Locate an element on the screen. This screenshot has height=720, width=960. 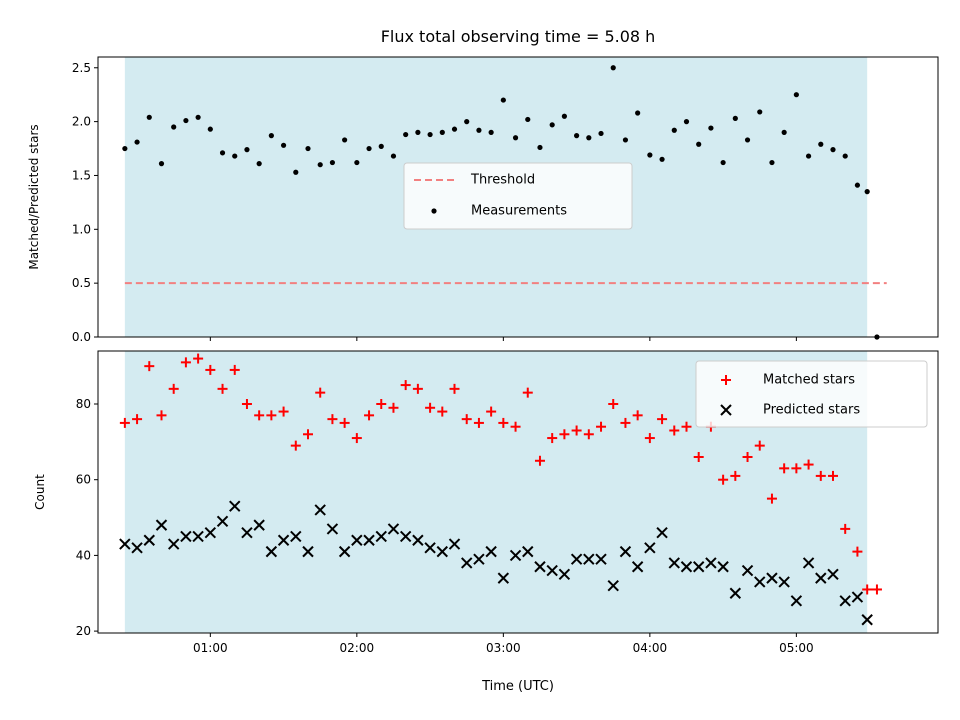
chart-title: Flux total observing time = 5.08 h is located at coordinates (518, 36).